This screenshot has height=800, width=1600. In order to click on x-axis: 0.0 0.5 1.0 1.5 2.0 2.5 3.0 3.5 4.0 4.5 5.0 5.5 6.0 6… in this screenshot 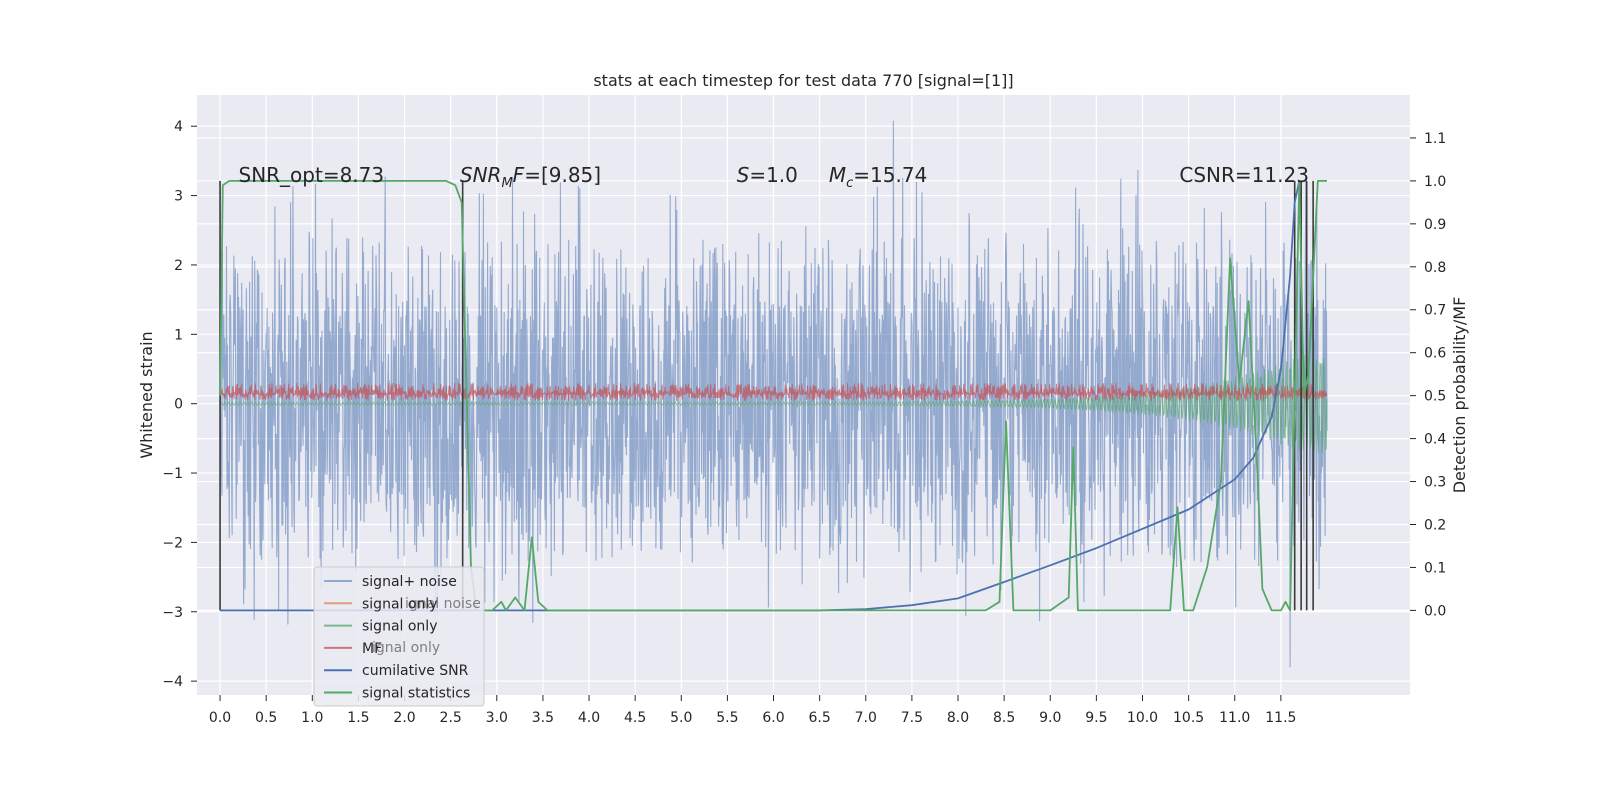, I will do `click(752, 710)`.